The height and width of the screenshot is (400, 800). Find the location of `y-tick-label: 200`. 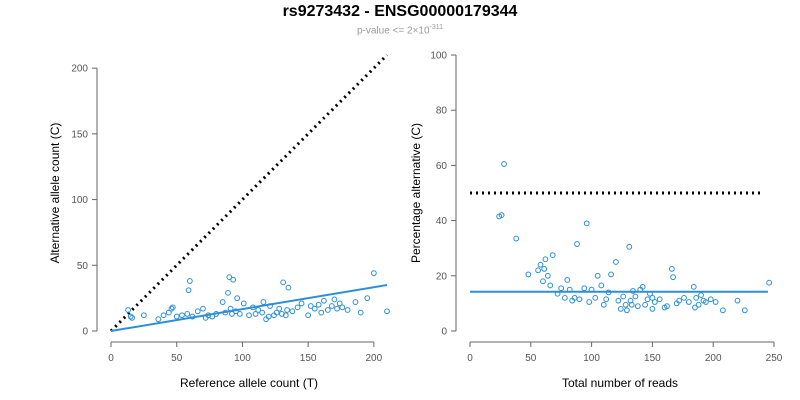

y-tick-label: 200 is located at coordinates (79, 69).